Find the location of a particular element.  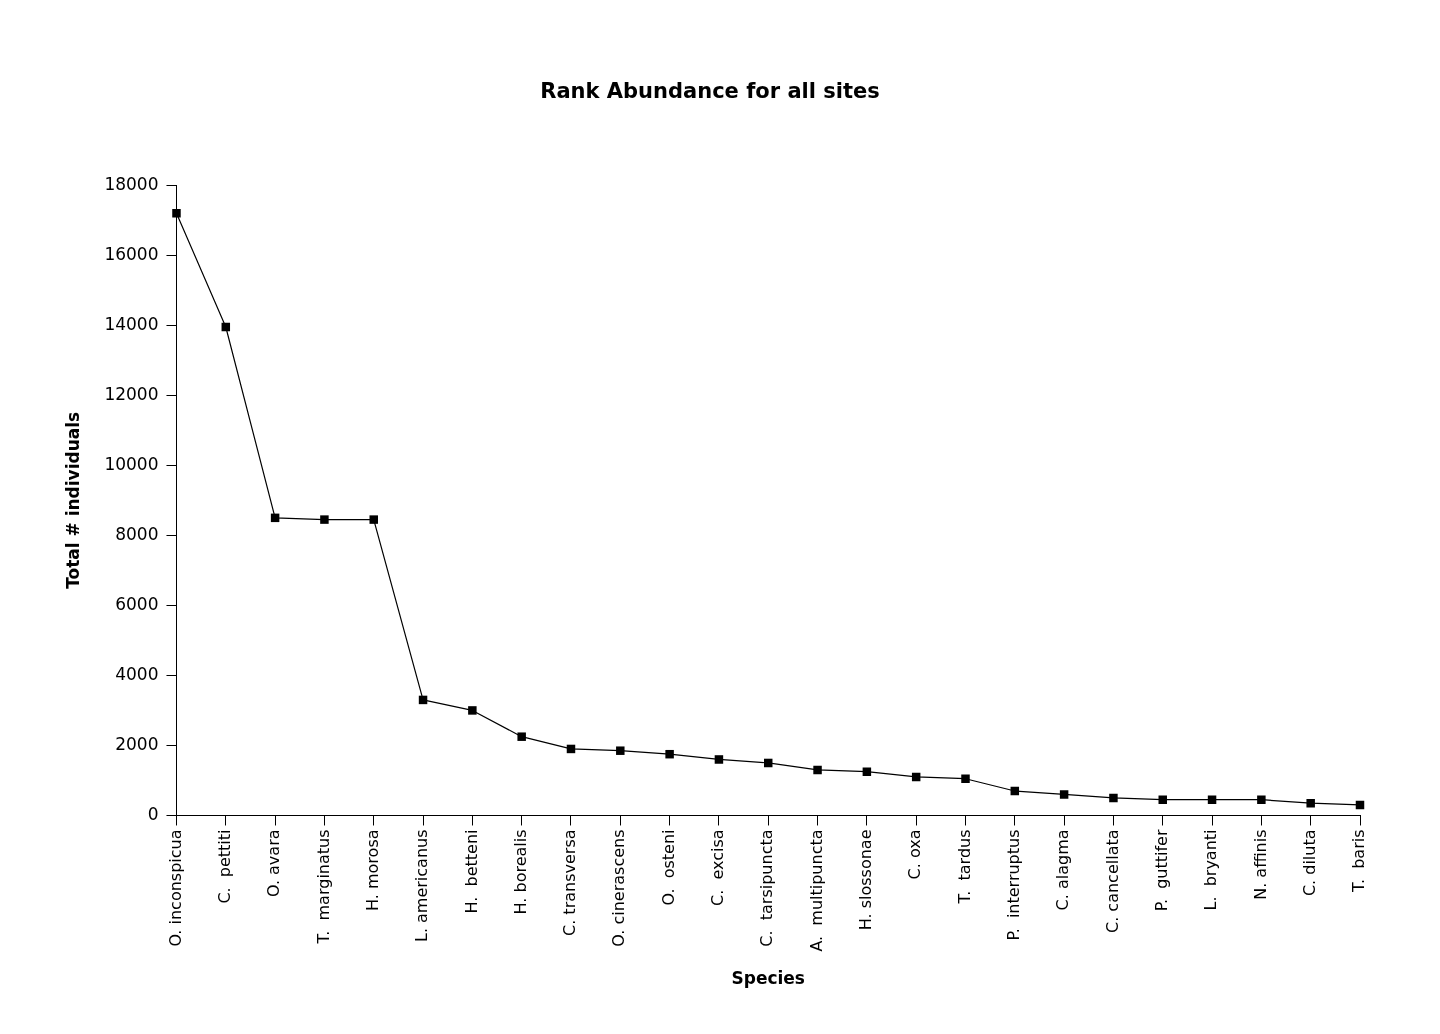

y-tick-label: 10000 is located at coordinates (131, 463).